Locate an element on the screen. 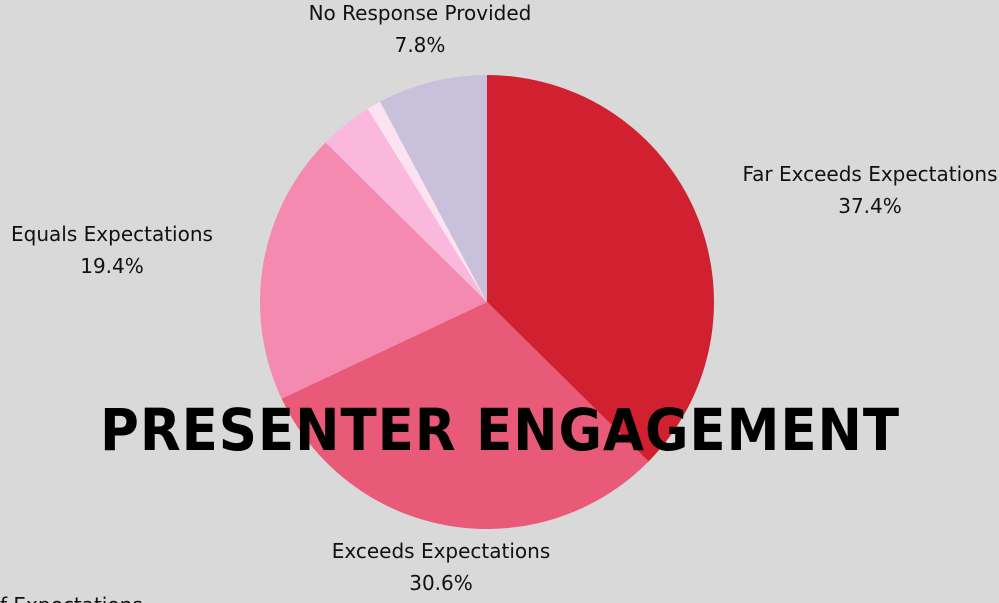 Image resolution: width=999 pixels, height=603 pixels. chart-title: PRESENTER ENGAGEMENT is located at coordinates (500, 430).